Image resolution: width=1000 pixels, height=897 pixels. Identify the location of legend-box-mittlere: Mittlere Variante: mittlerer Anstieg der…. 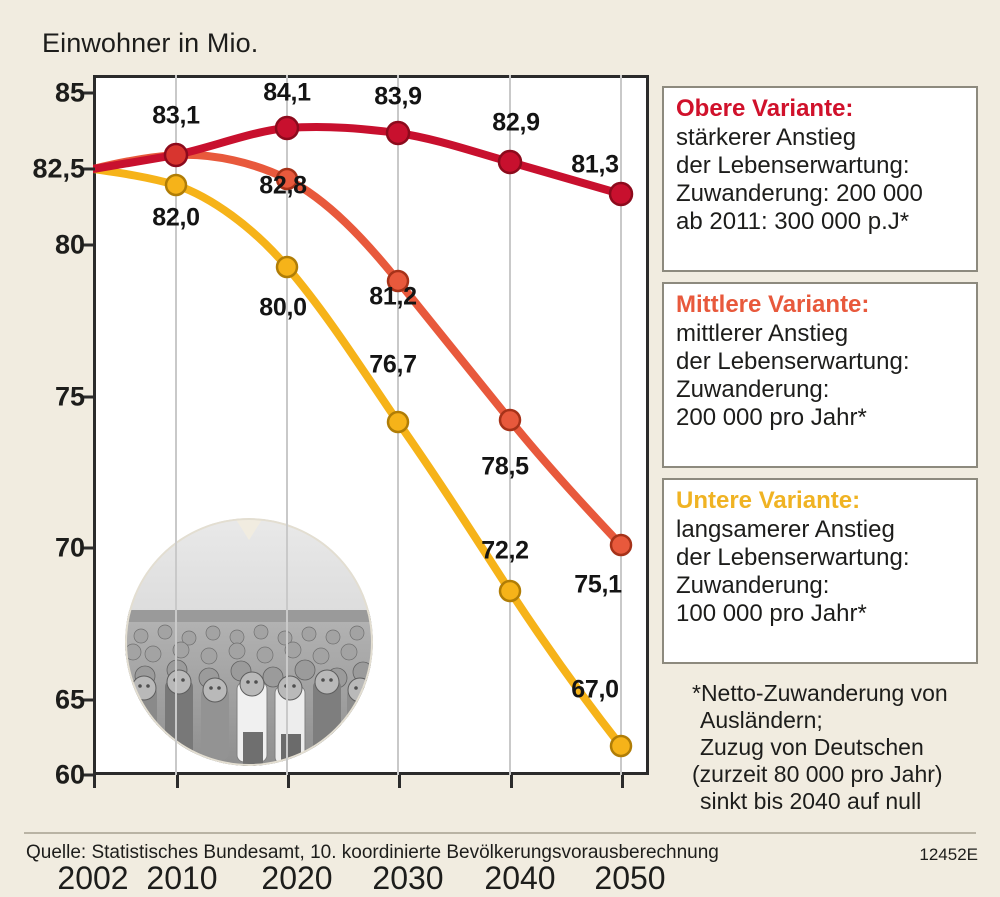
(820, 375).